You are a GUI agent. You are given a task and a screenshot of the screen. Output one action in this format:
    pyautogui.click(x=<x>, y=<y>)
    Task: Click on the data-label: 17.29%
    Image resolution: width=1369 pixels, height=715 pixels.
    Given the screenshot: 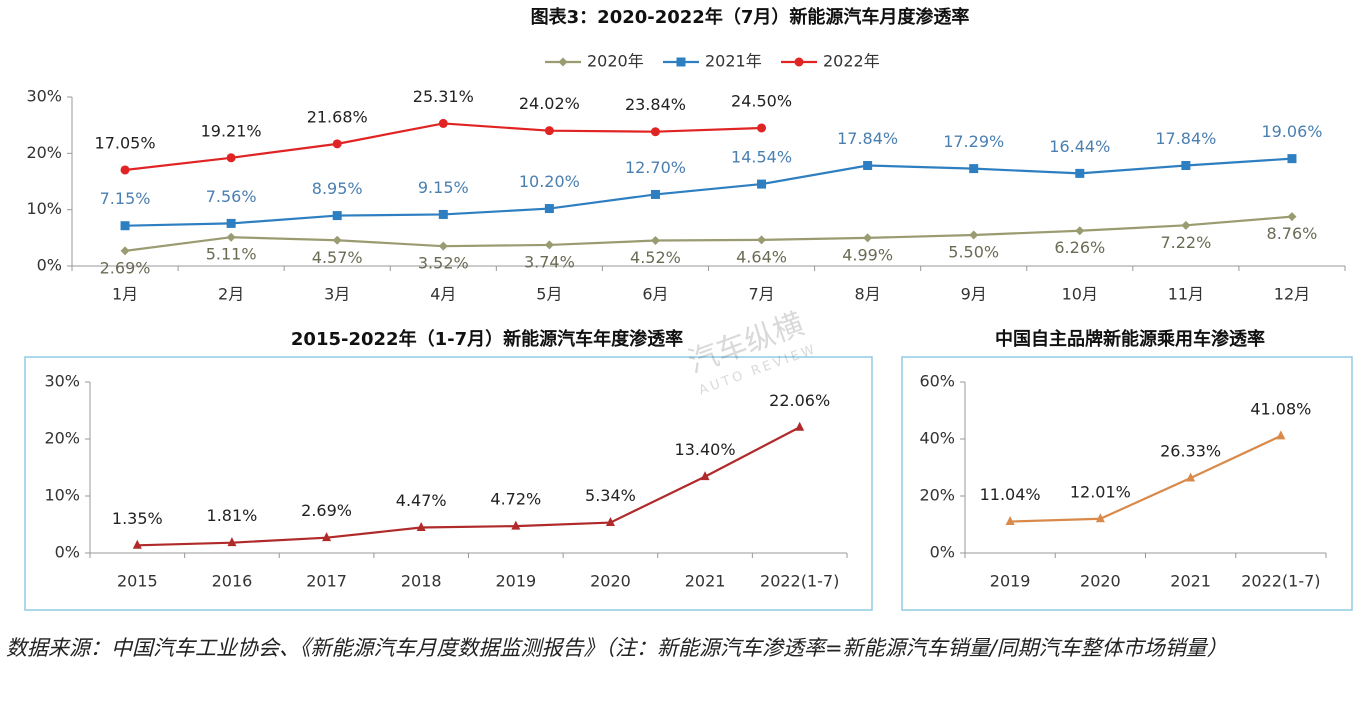 What is the action you would take?
    pyautogui.click(x=973, y=141)
    